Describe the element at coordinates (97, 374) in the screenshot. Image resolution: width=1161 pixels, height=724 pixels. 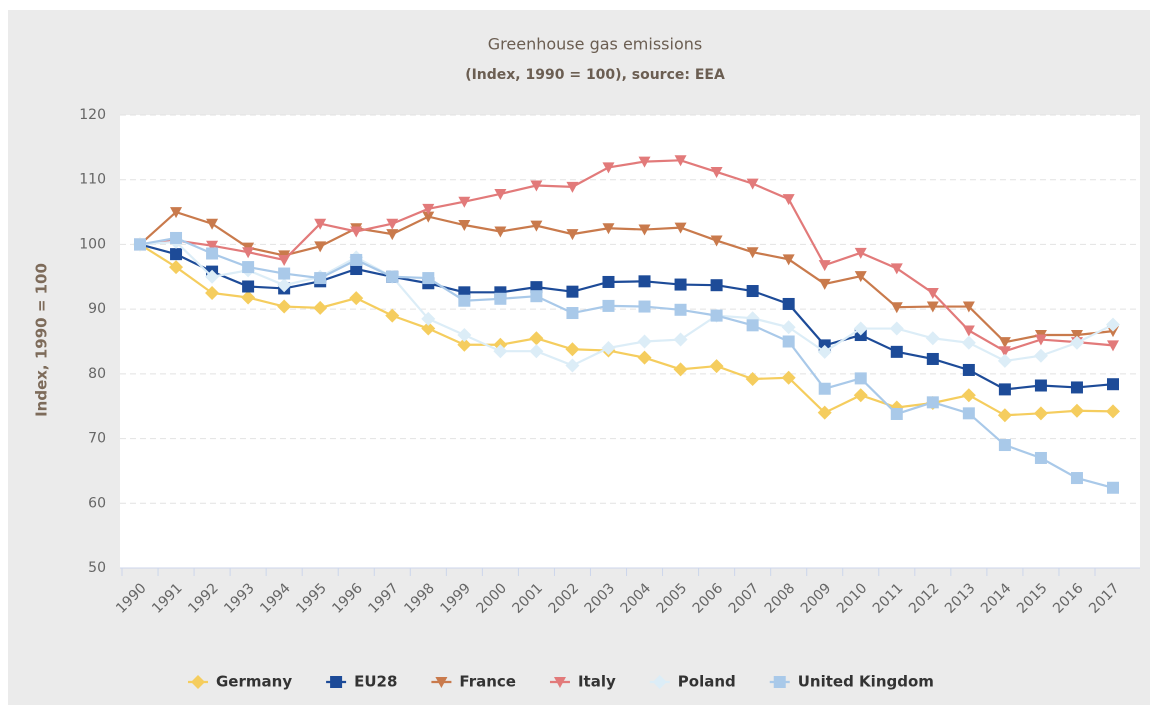
I see `y-tick-label: 80` at that location.